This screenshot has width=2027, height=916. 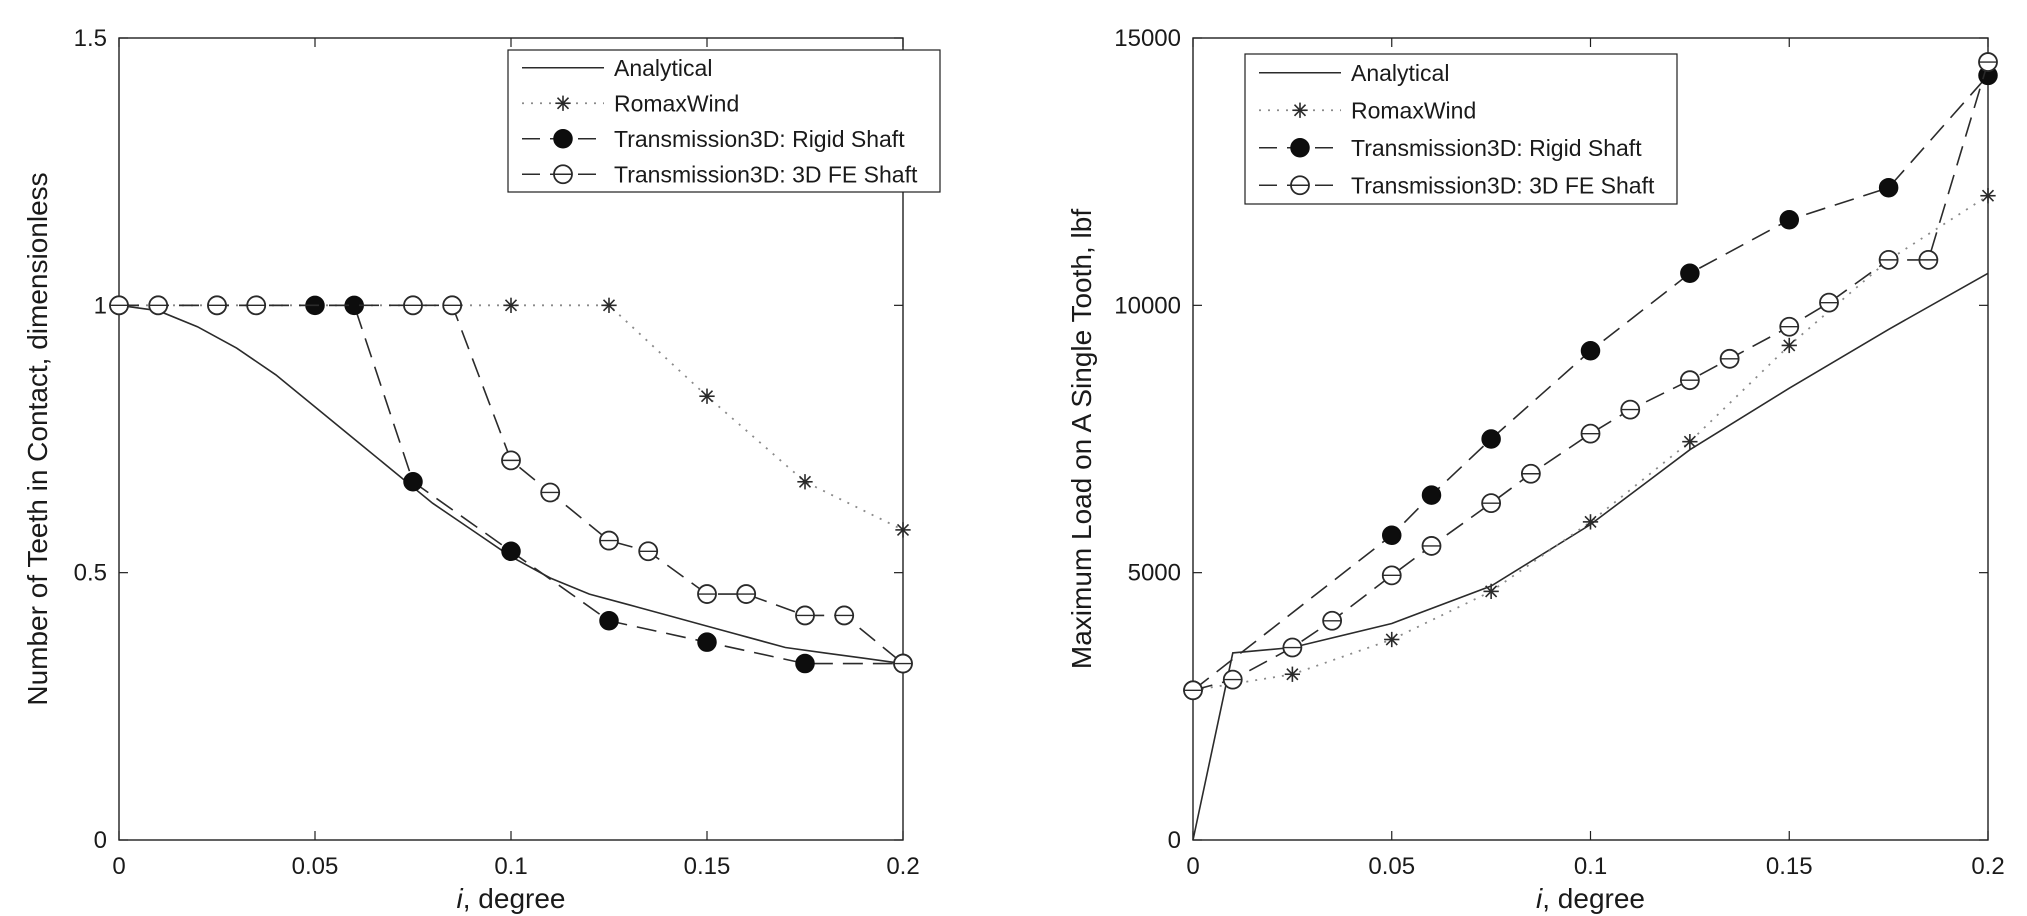 What do you see at coordinates (90, 38) in the screenshot?
I see `y-tick-label: 1.5` at bounding box center [90, 38].